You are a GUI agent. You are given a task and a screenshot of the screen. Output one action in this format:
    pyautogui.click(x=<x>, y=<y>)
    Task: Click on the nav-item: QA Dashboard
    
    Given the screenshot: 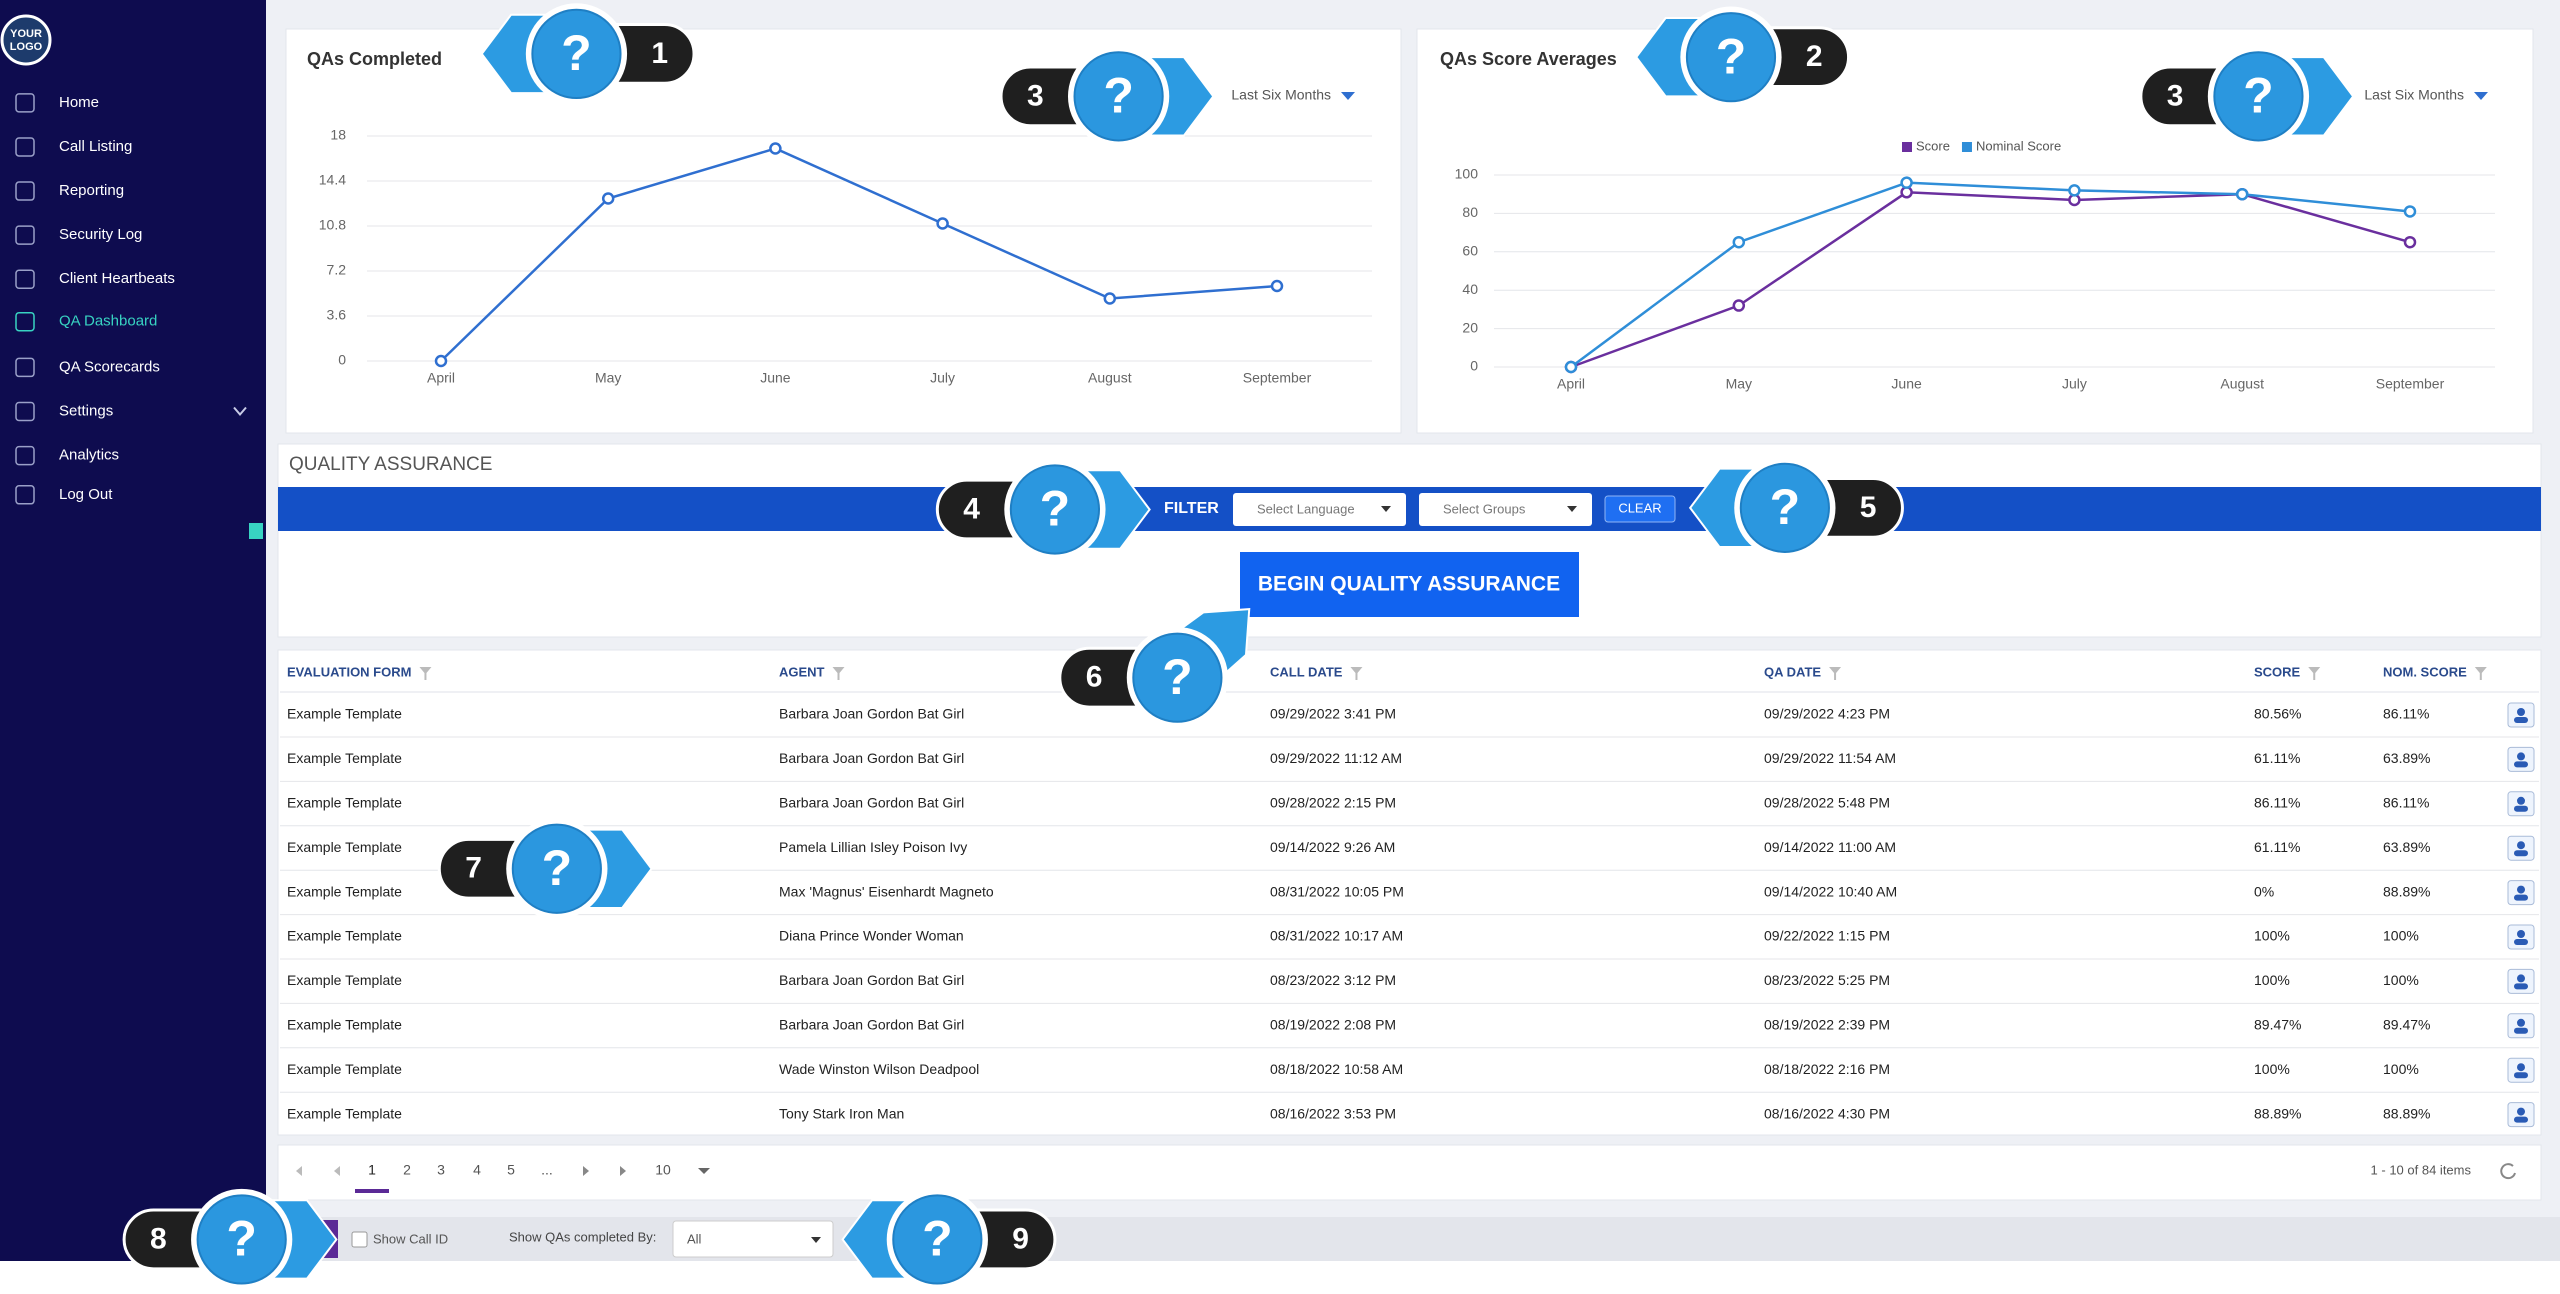 What is the action you would take?
    pyautogui.click(x=108, y=321)
    